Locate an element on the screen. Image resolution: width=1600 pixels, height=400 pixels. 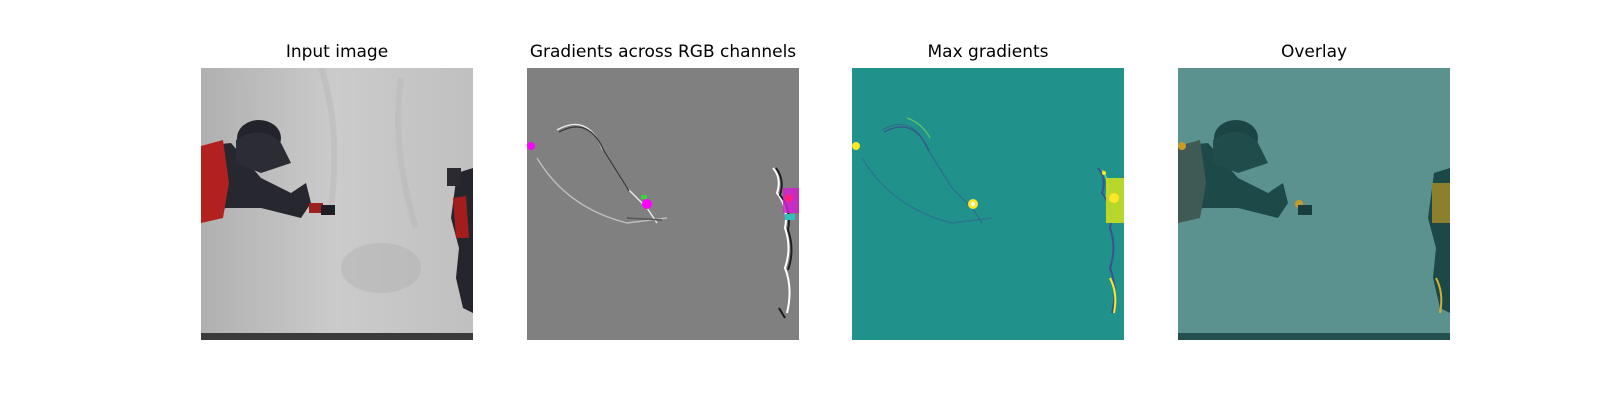
panel-title: Max gradients is located at coordinates (988, 52).